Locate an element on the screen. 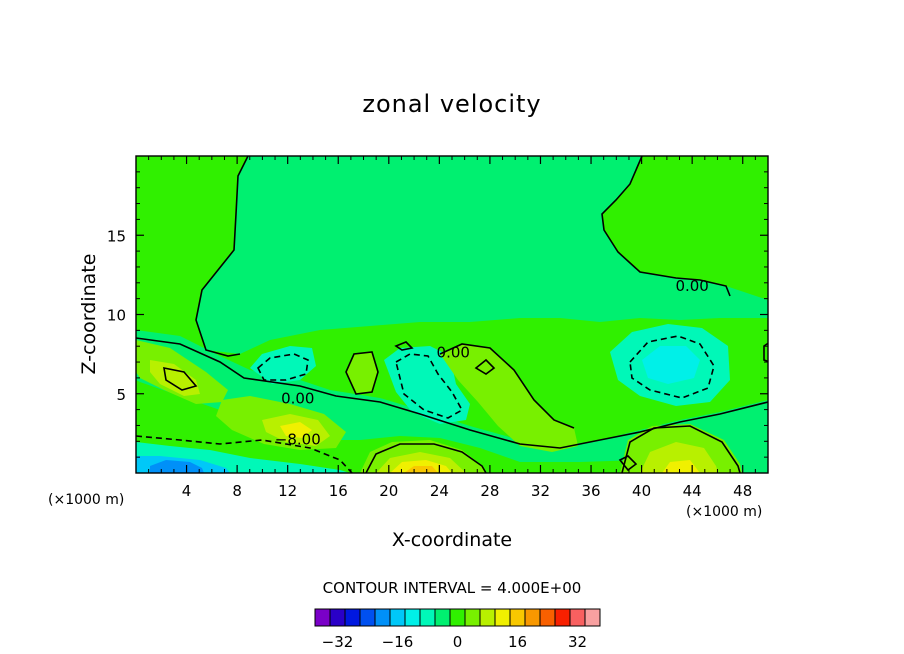  contour-line-zero-upper-left is located at coordinates (222, 256).